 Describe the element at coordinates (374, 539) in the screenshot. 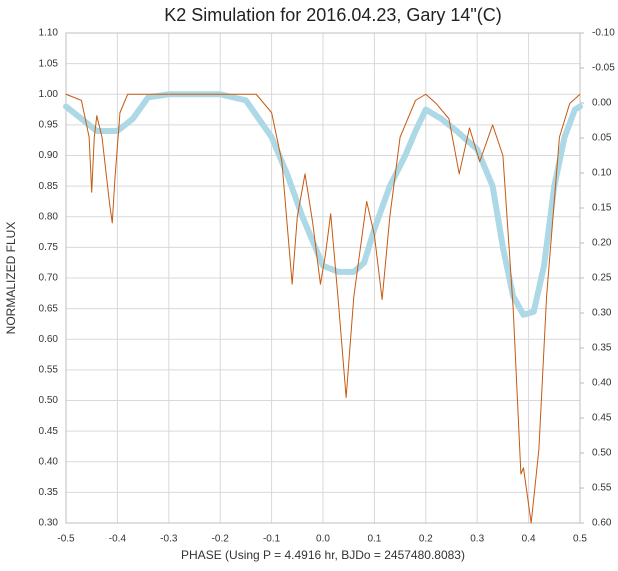

I see `x-tick-label: 0.1` at that location.